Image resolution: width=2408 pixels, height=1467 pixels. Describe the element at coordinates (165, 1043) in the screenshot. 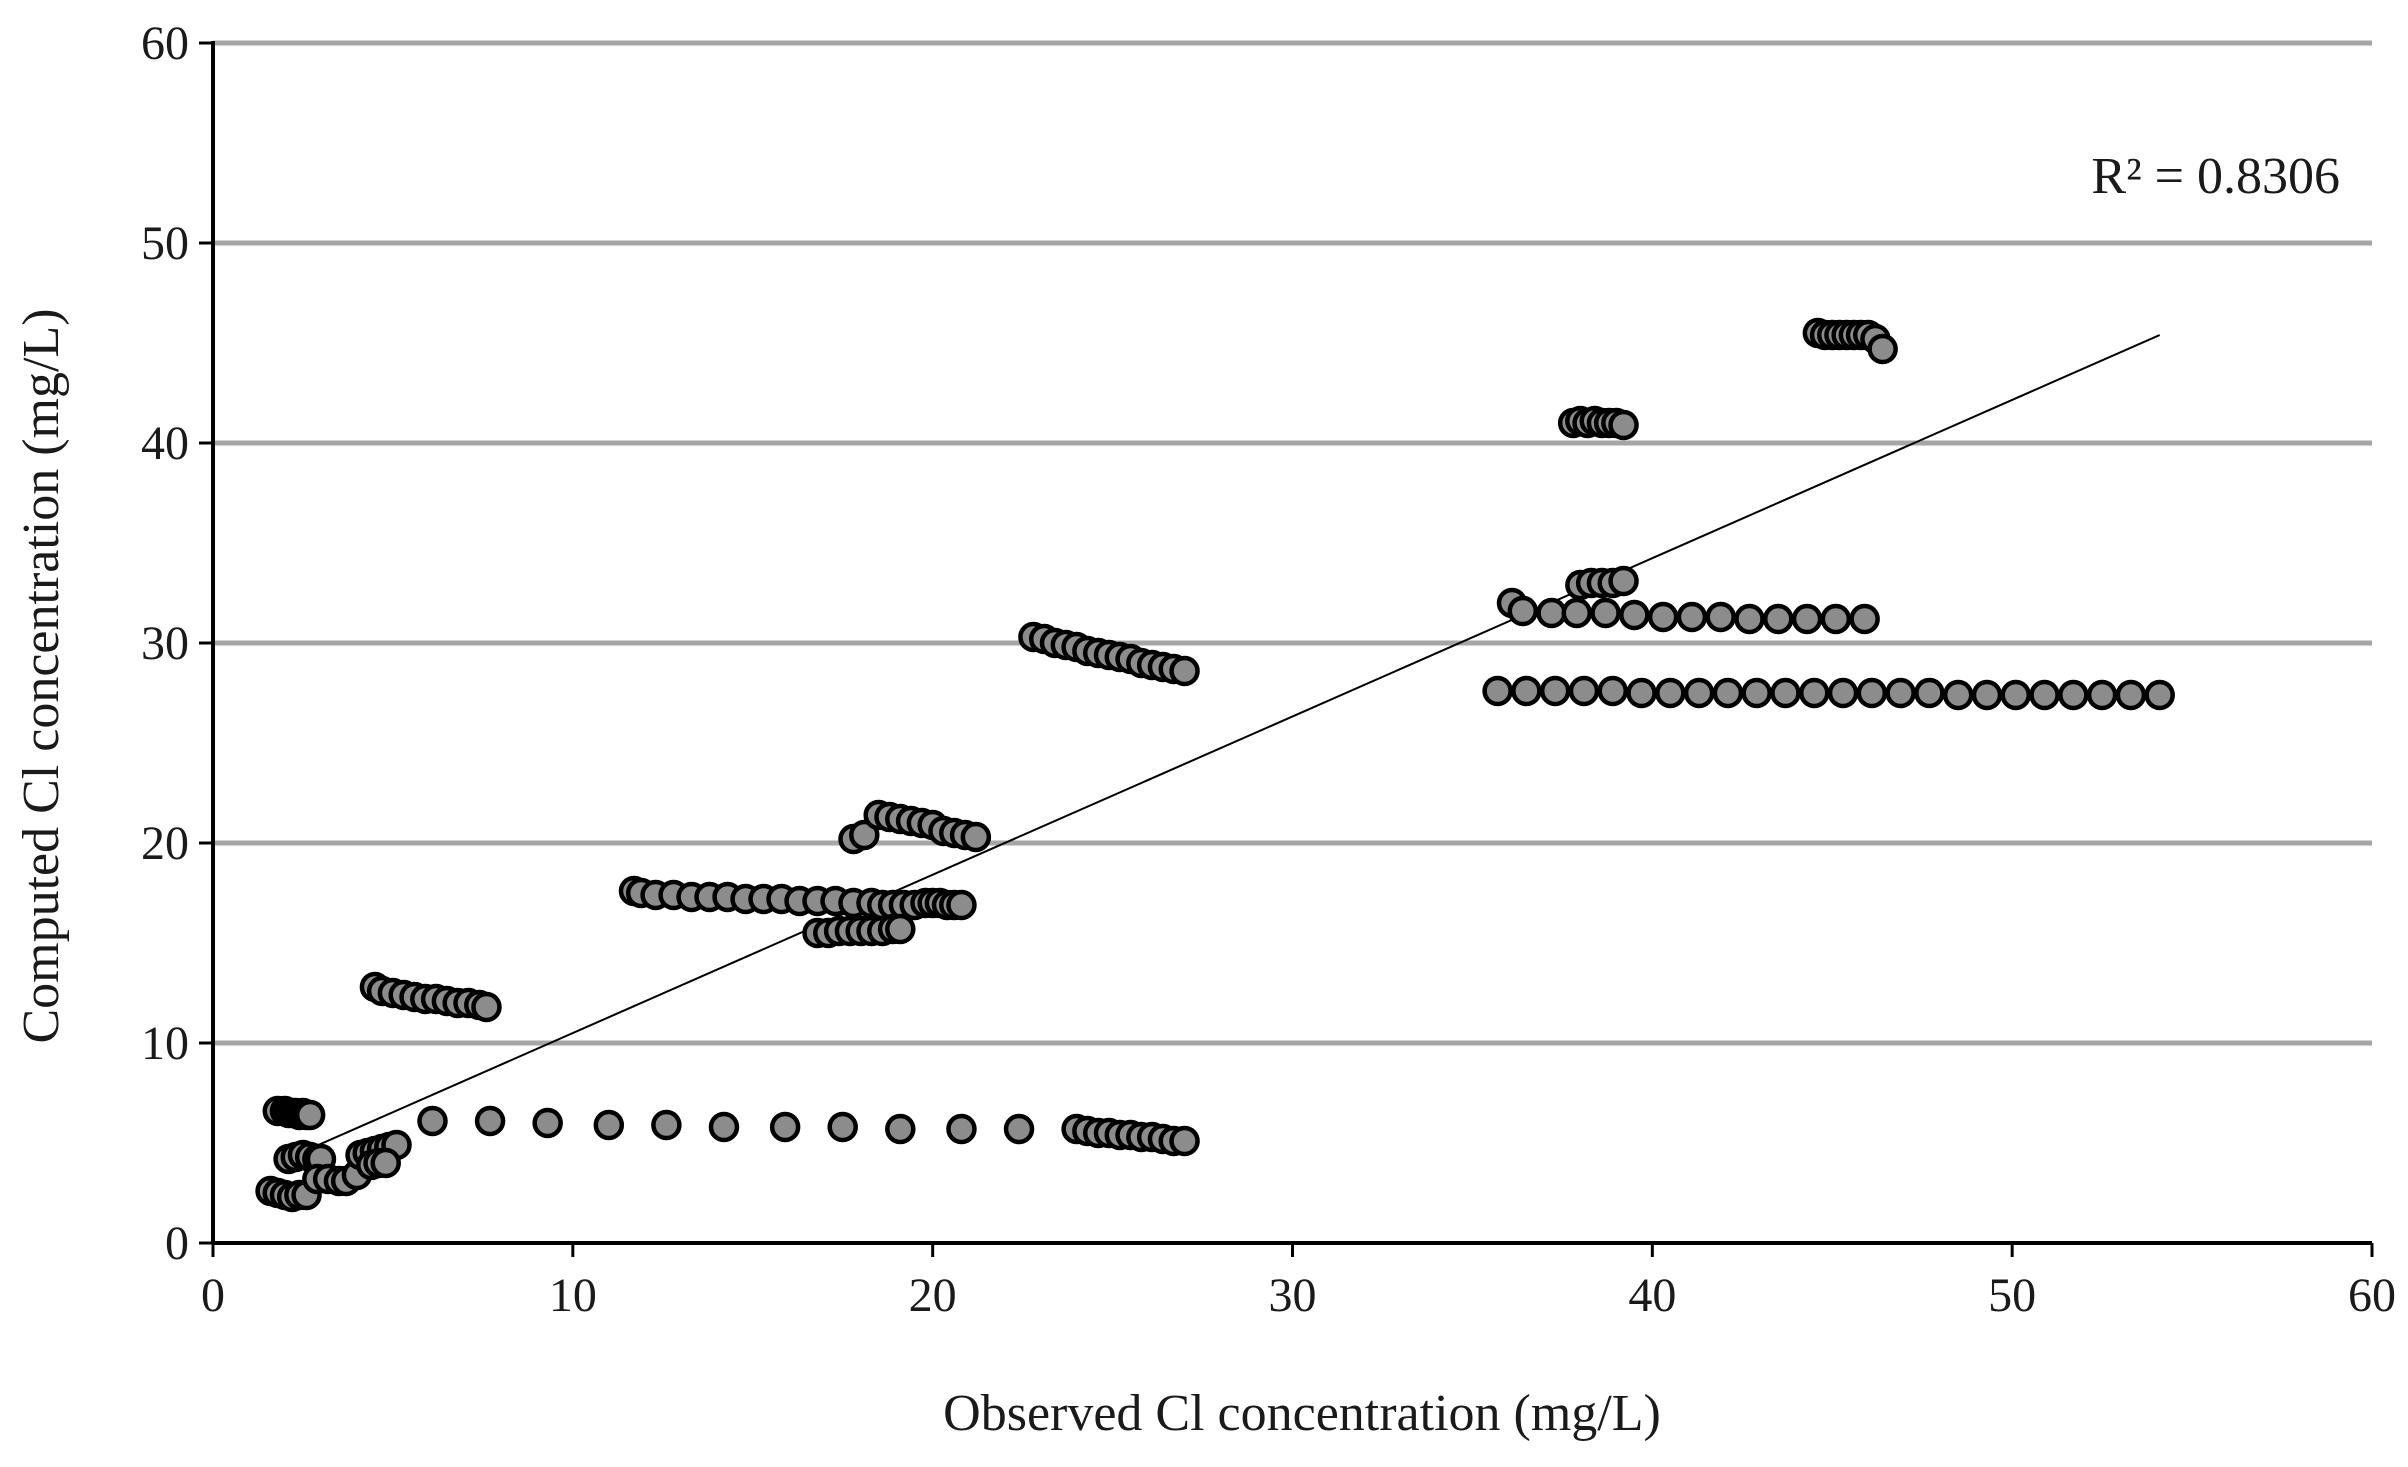

I see `y-tick-label: 10` at that location.